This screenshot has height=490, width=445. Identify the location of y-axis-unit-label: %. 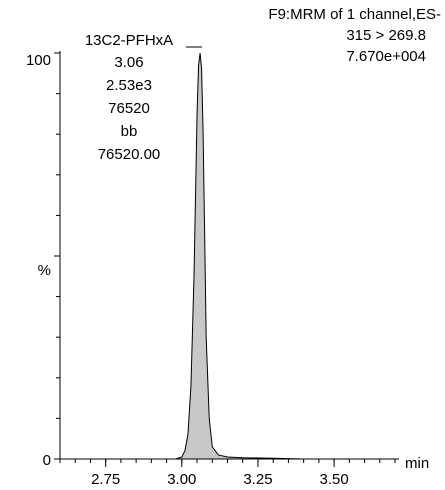
(44, 270).